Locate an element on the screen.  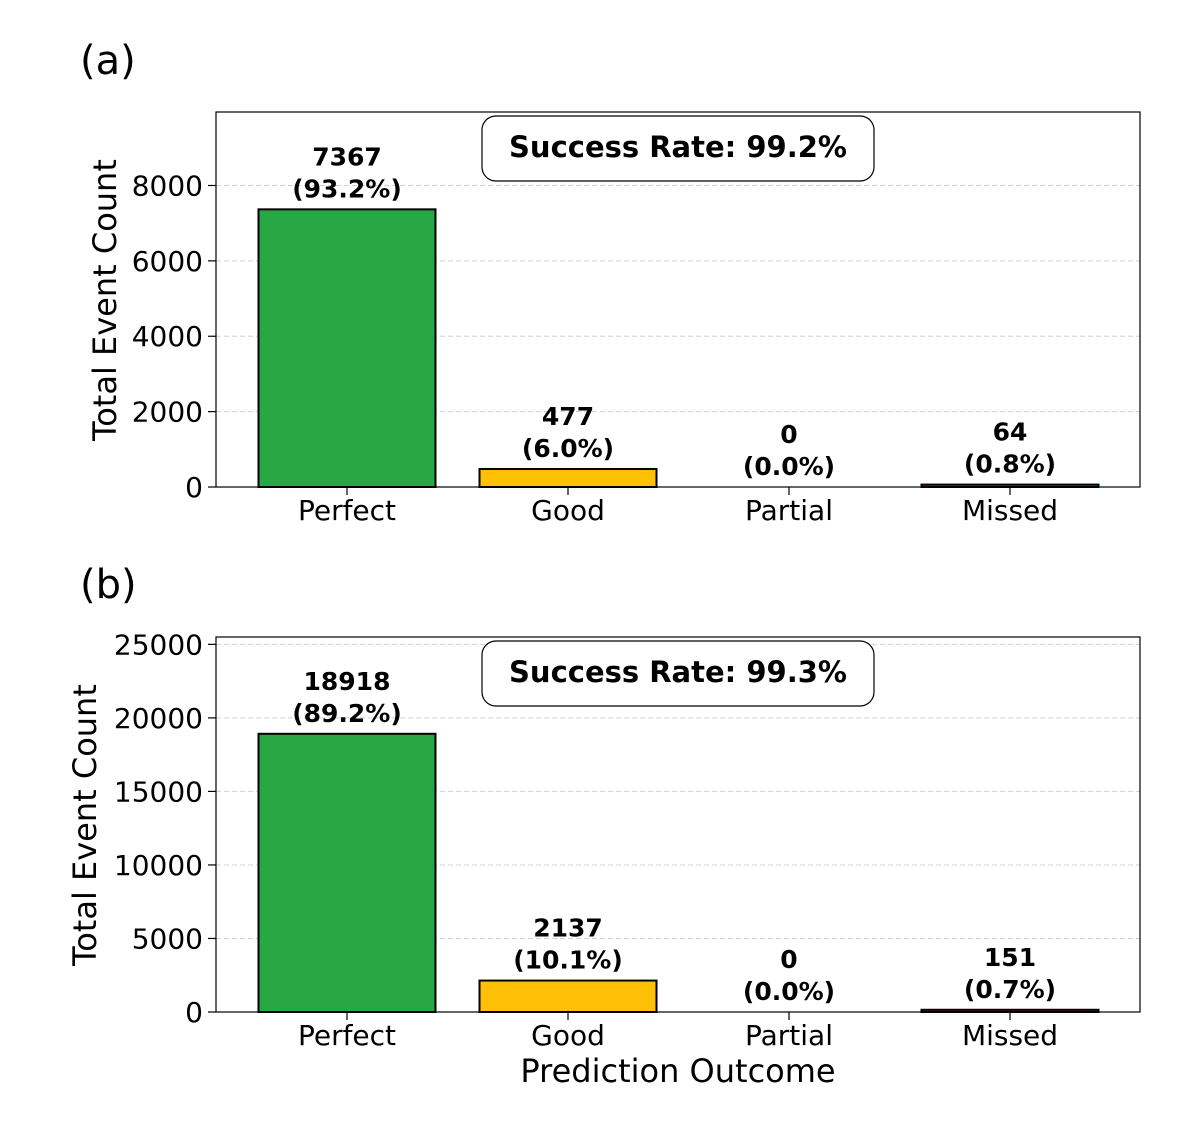
y-ticks-b: 0 5000 10000 15000 20000 25000 is located at coordinates (165, 828).